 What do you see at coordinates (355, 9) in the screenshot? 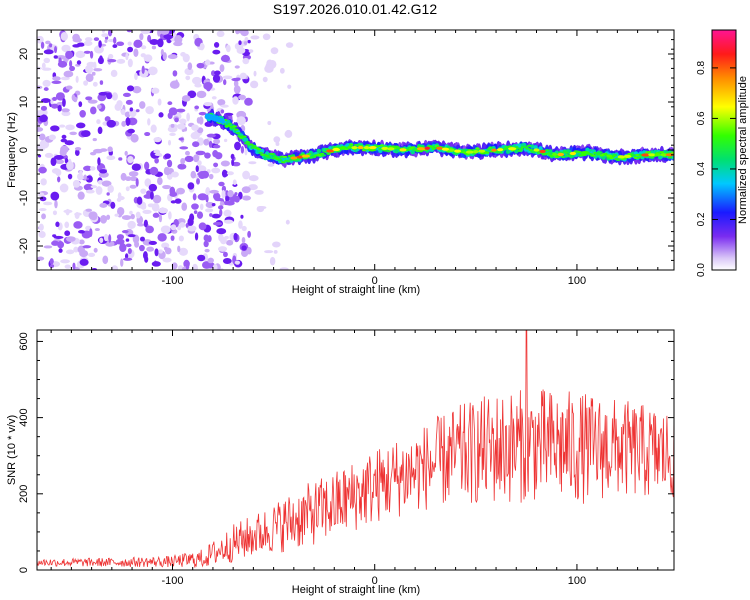
I see `figure-title: S197.2026.010.01.42.G12` at bounding box center [355, 9].